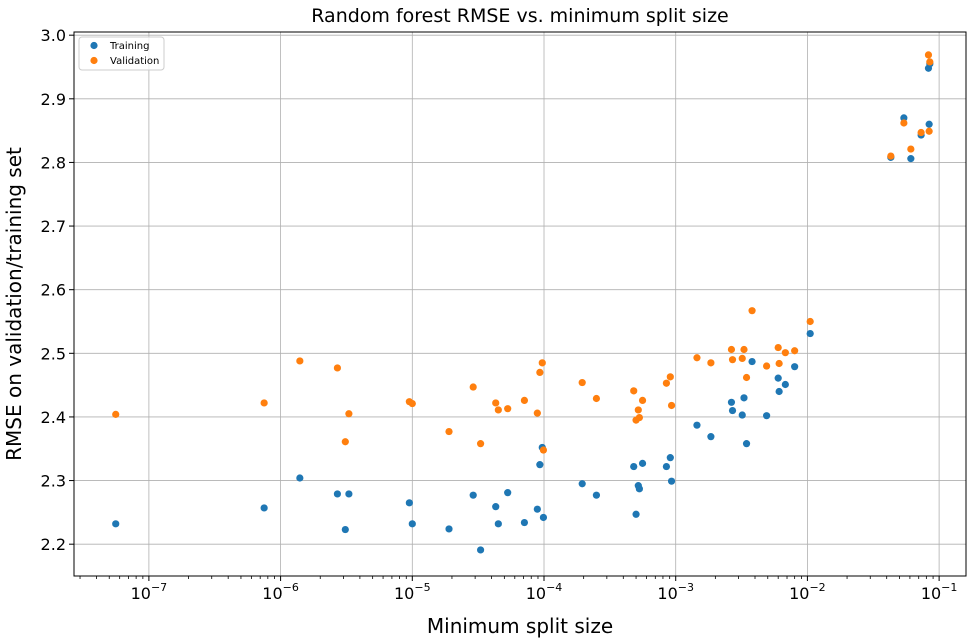 The width and height of the screenshot is (973, 642). What do you see at coordinates (129, 46) in the screenshot?
I see `legend-label-training: Training` at bounding box center [129, 46].